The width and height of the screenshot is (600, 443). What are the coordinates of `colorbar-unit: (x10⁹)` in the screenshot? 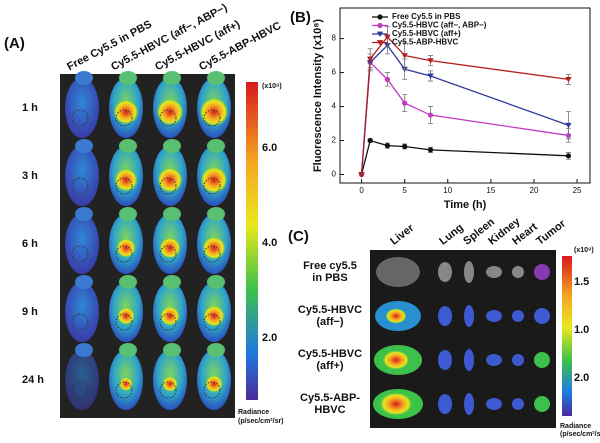 It's located at (584, 250).